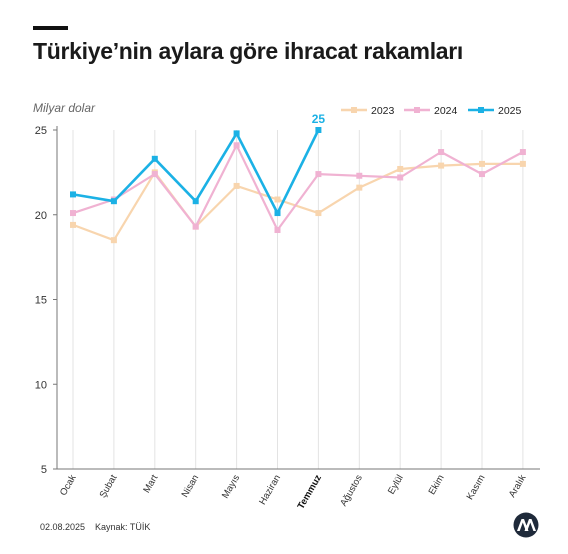  I want to click on x-tick-label: Nisan, so click(191, 486).